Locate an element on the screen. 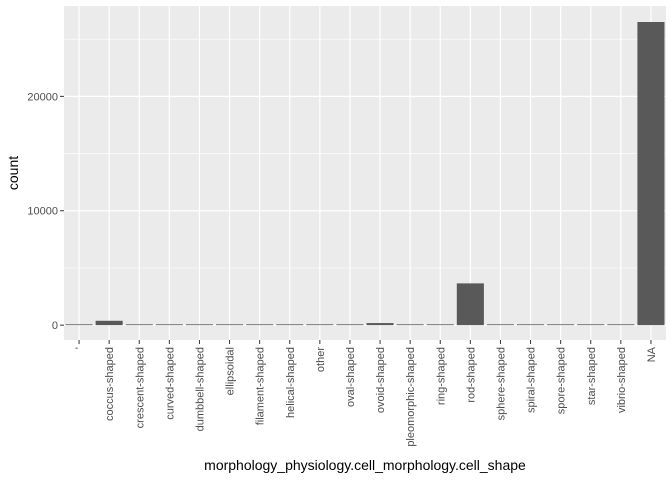 This screenshot has height=480, width=672. y-tick-label: 0 is located at coordinates (55, 326).